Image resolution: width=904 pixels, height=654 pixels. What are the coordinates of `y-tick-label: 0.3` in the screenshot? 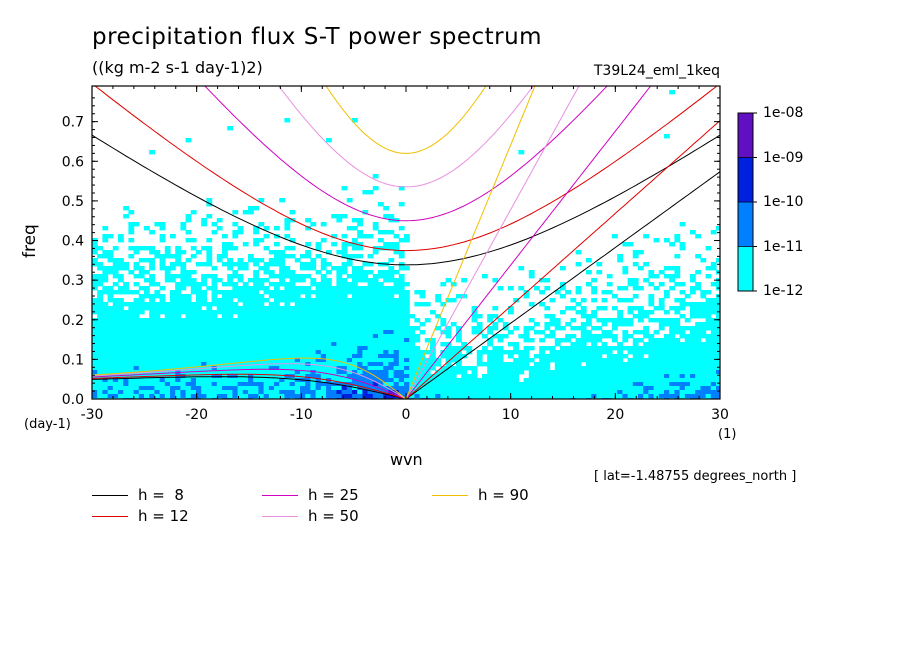 It's located at (73, 281).